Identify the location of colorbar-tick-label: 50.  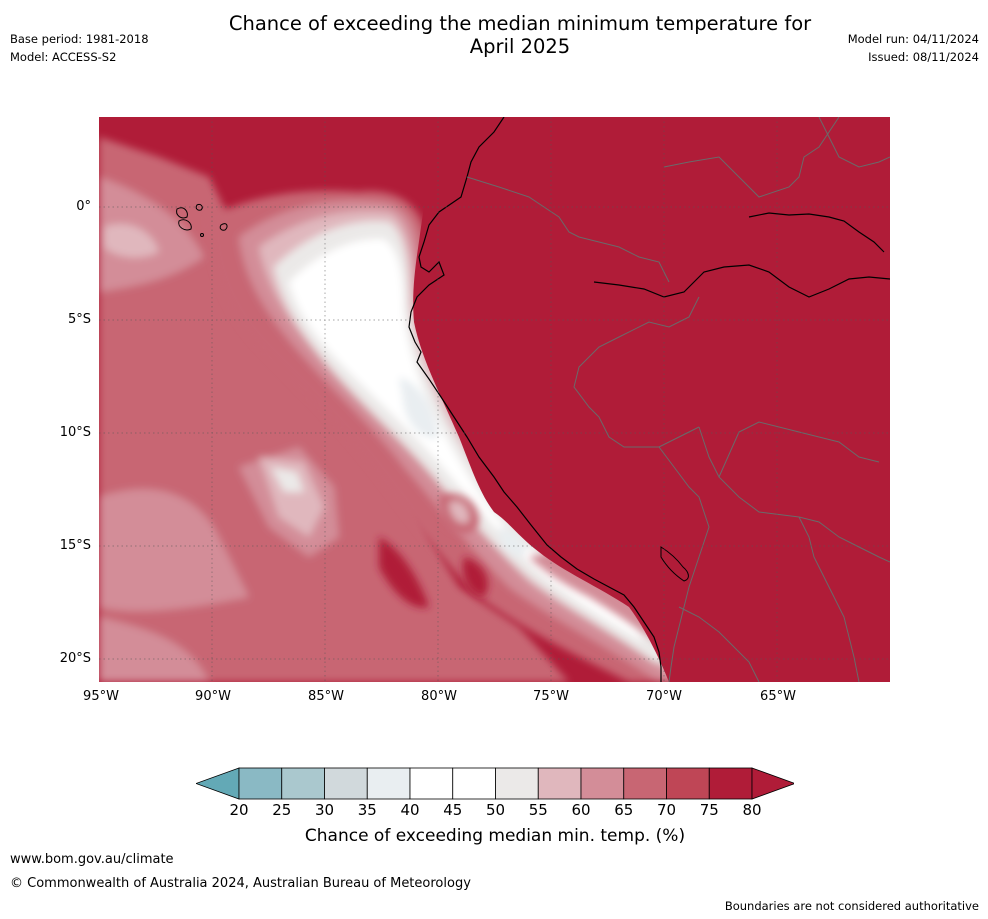
(495, 810).